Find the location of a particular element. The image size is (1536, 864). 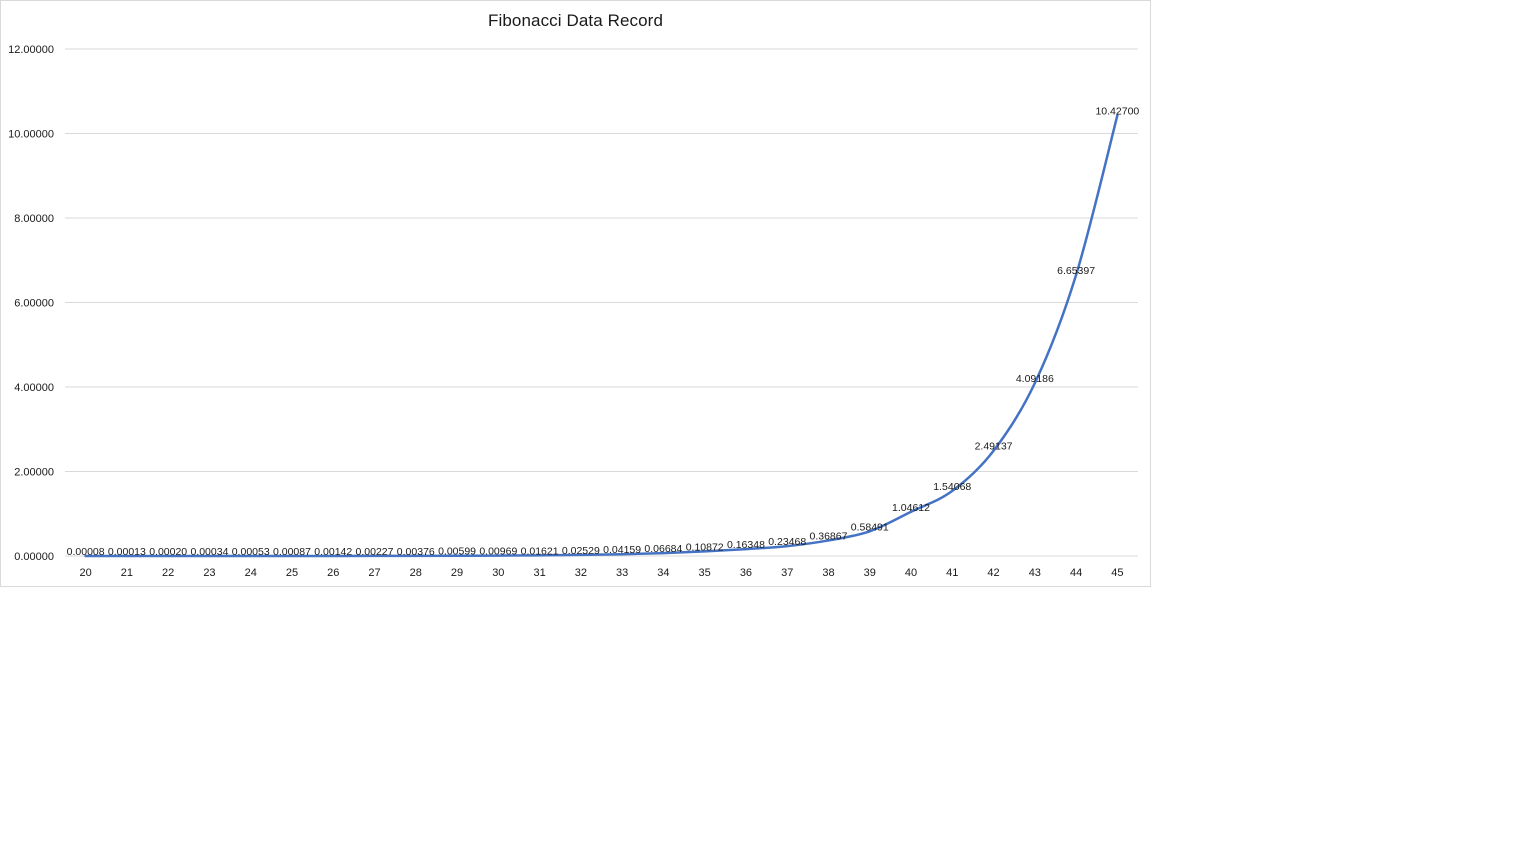

x-tick-label: 31 is located at coordinates (539, 573).